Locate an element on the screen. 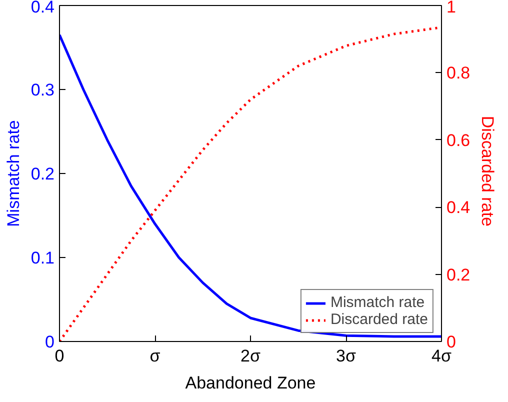 Image resolution: width=508 pixels, height=402 pixels. y2-tick-label: 1 is located at coordinates (451, 8).